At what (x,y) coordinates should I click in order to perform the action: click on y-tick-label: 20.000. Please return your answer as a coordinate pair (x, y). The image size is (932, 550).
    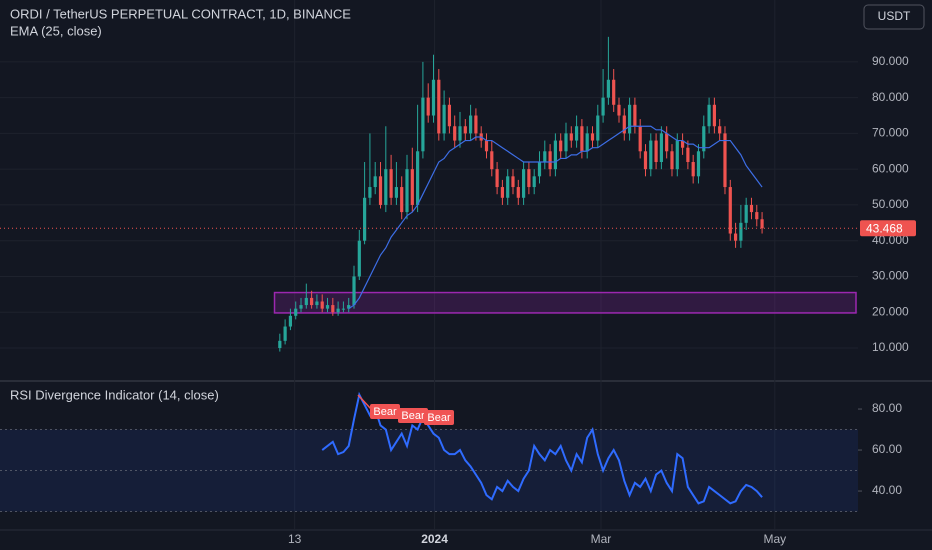
    Looking at the image, I should click on (890, 311).